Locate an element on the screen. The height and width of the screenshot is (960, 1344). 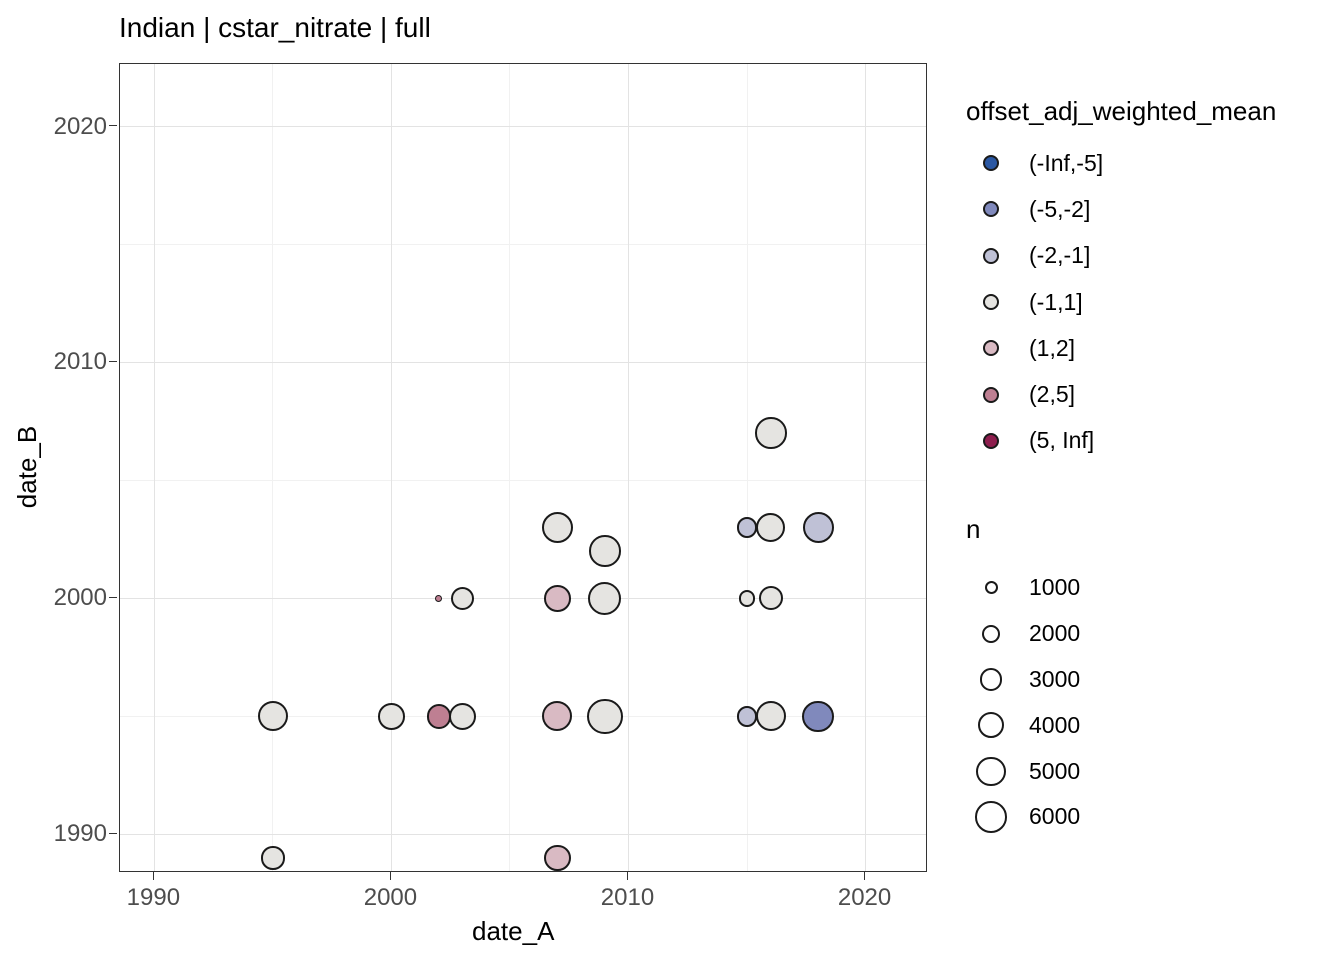
legend-size-label: 5000 is located at coordinates (1055, 770).